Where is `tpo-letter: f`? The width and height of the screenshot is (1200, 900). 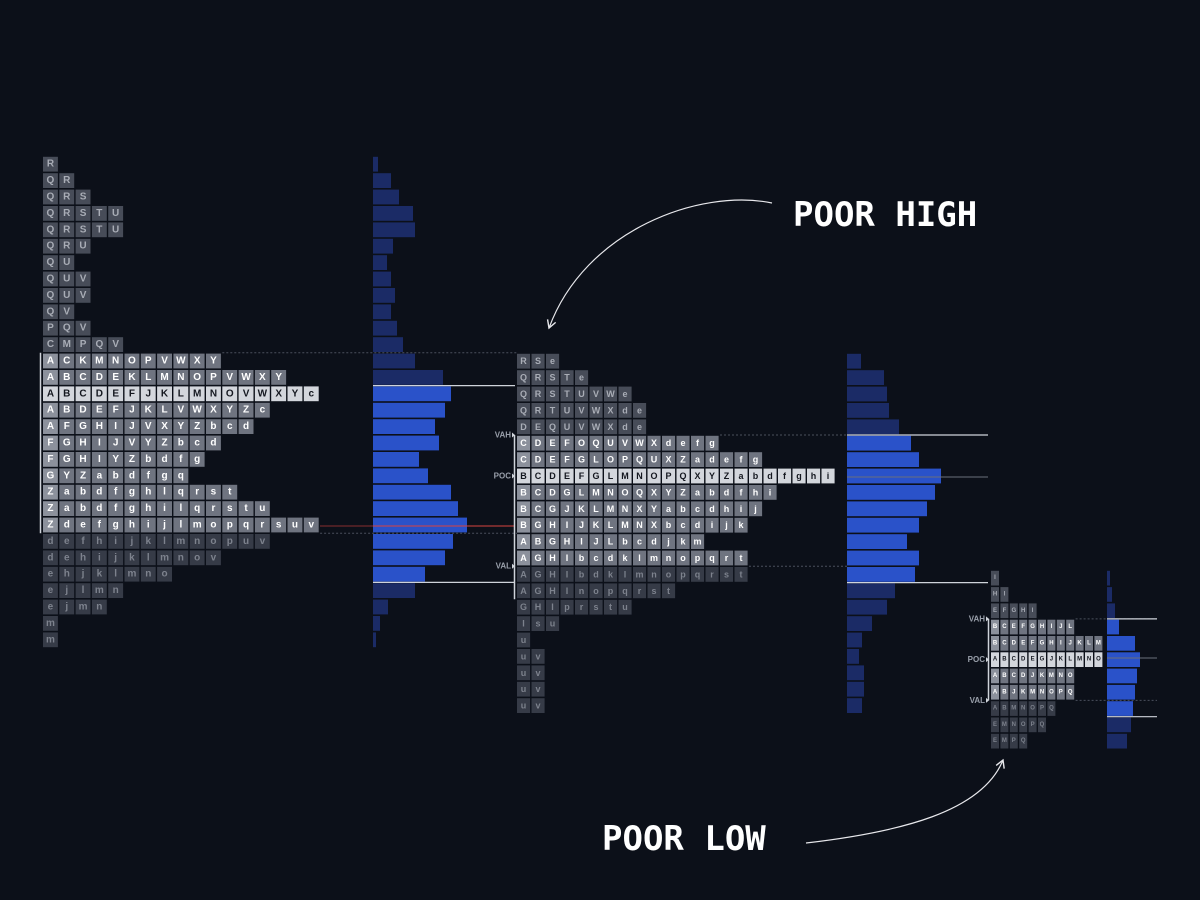
tpo-letter: f is located at coordinates (149, 475).